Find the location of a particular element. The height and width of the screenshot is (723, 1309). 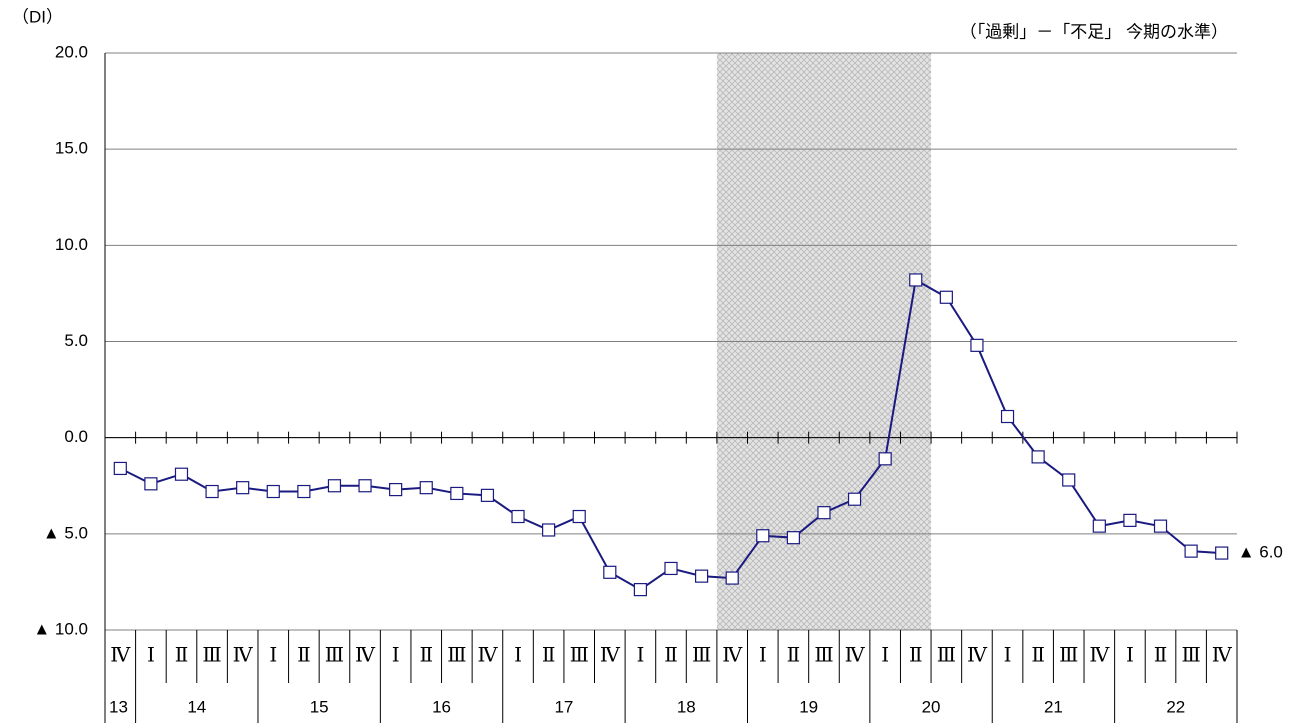

y-tick-label: 10.0 is located at coordinates (71, 244).